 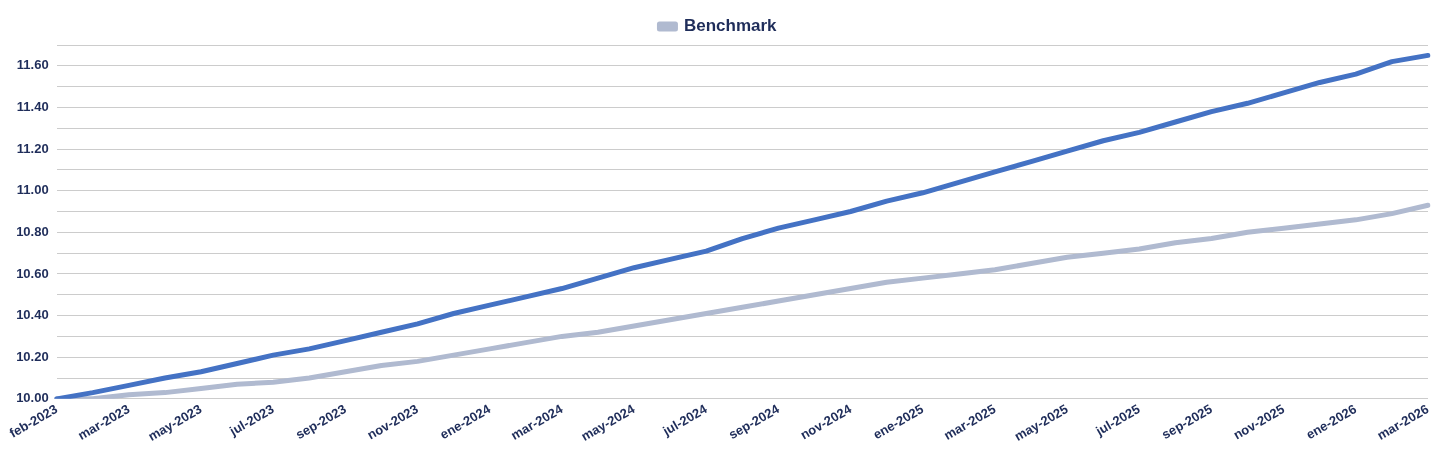 What do you see at coordinates (32, 273) in the screenshot?
I see `y-tick-label: 10.60` at bounding box center [32, 273].